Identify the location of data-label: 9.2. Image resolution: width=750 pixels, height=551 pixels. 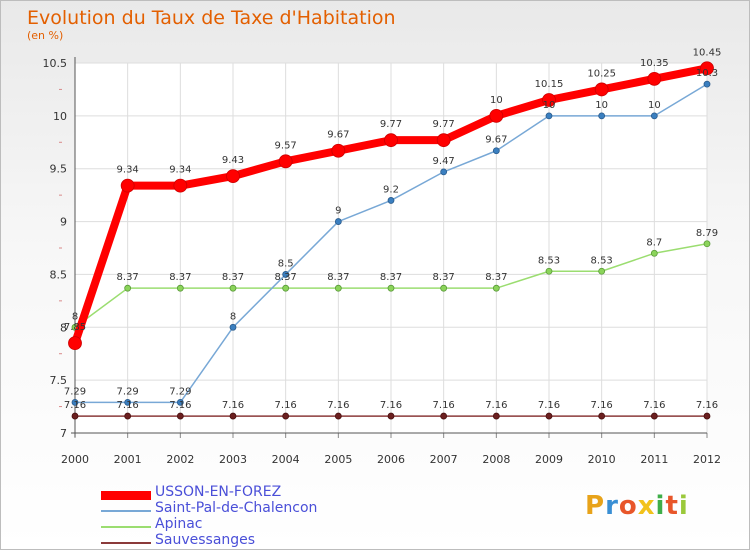
(391, 189).